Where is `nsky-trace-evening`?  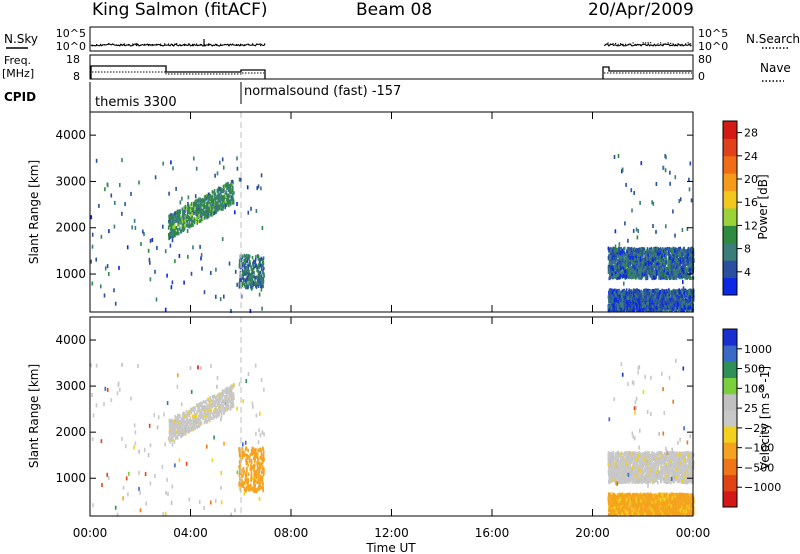
nsky-trace-evening is located at coordinates (647, 45).